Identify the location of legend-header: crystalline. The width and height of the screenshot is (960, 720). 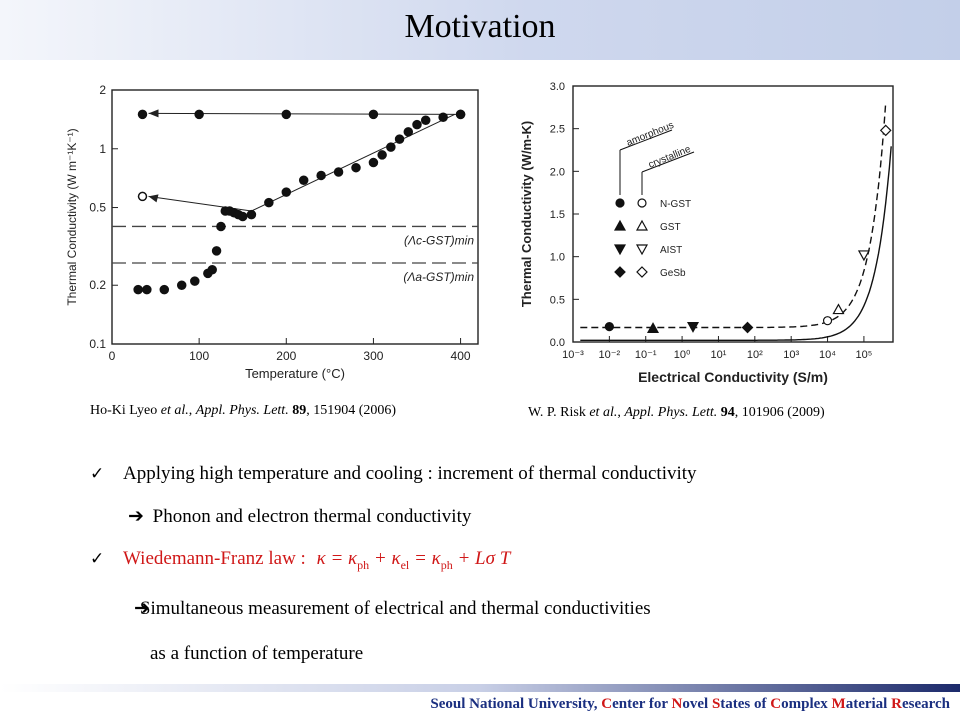
(670, 157).